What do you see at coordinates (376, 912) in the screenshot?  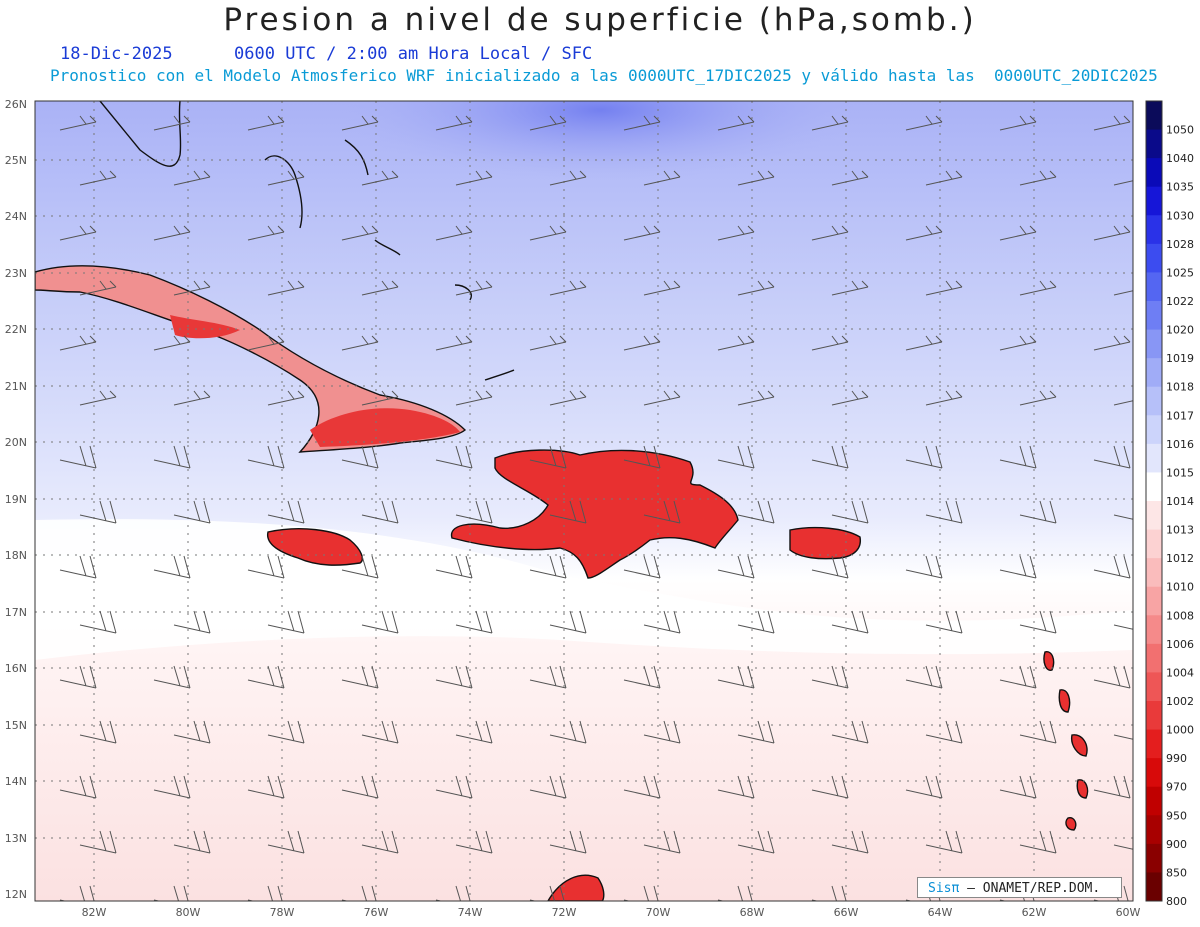 I see `lon-label: 76W` at bounding box center [376, 912].